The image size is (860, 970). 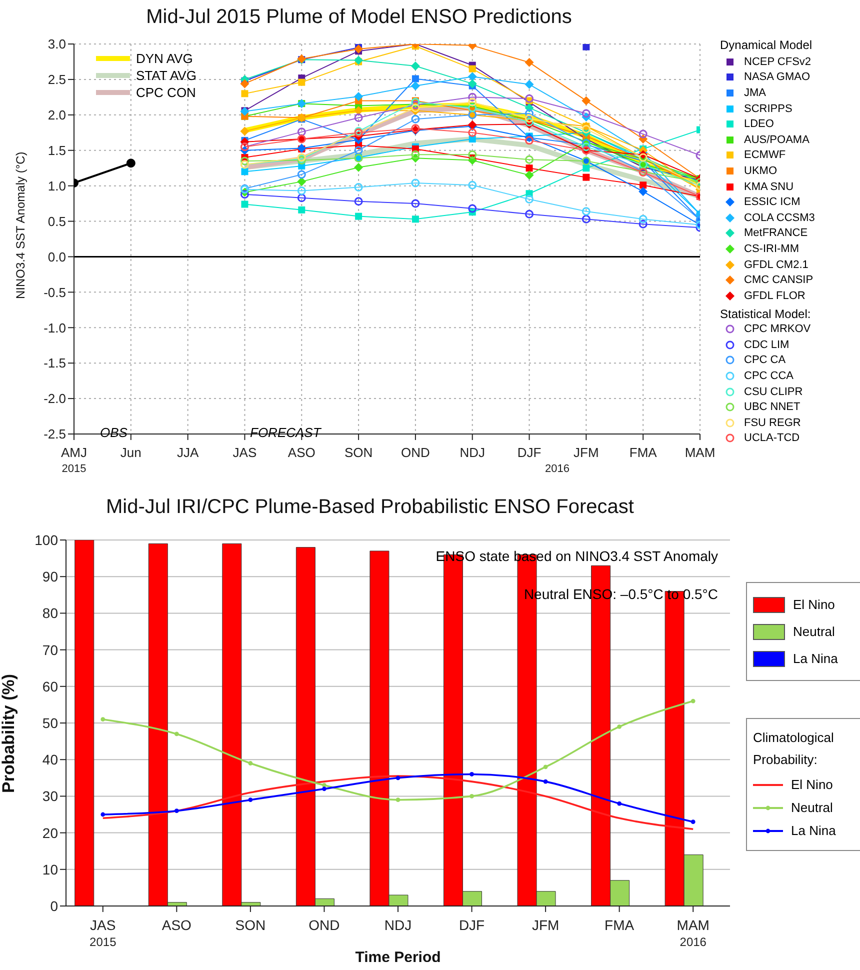 What do you see at coordinates (769, 187) in the screenshot?
I see `legend-label: KMA SNU` at bounding box center [769, 187].